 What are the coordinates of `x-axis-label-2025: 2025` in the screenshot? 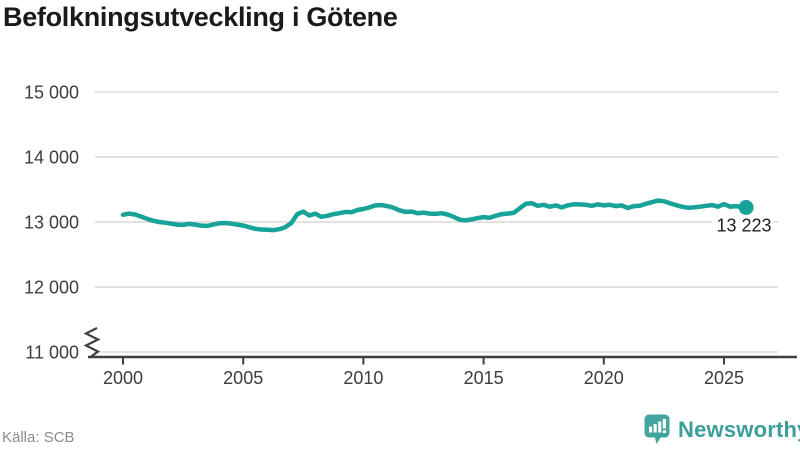 It's located at (724, 378).